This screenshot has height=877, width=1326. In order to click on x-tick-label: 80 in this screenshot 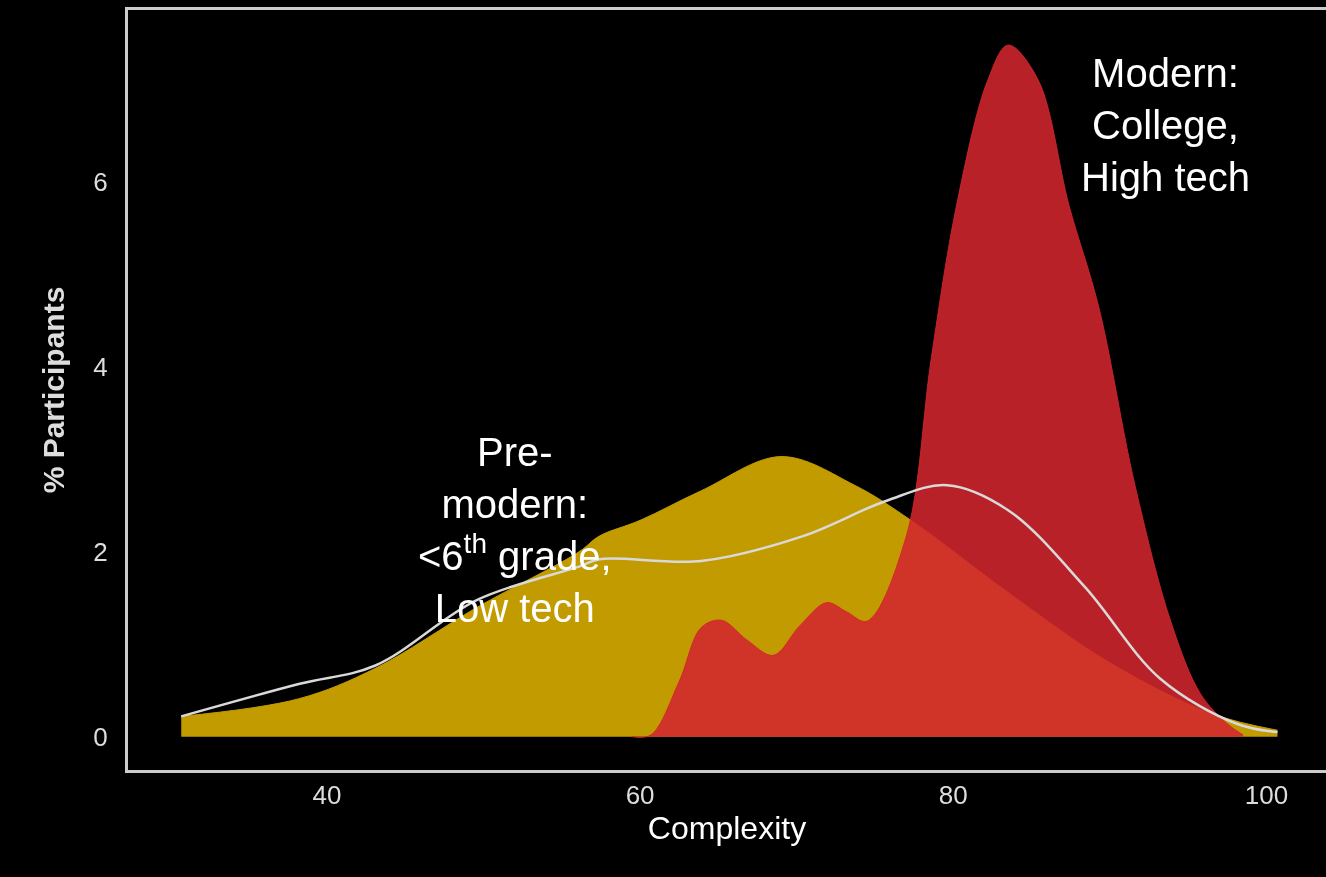, I will do `click(953, 795)`.